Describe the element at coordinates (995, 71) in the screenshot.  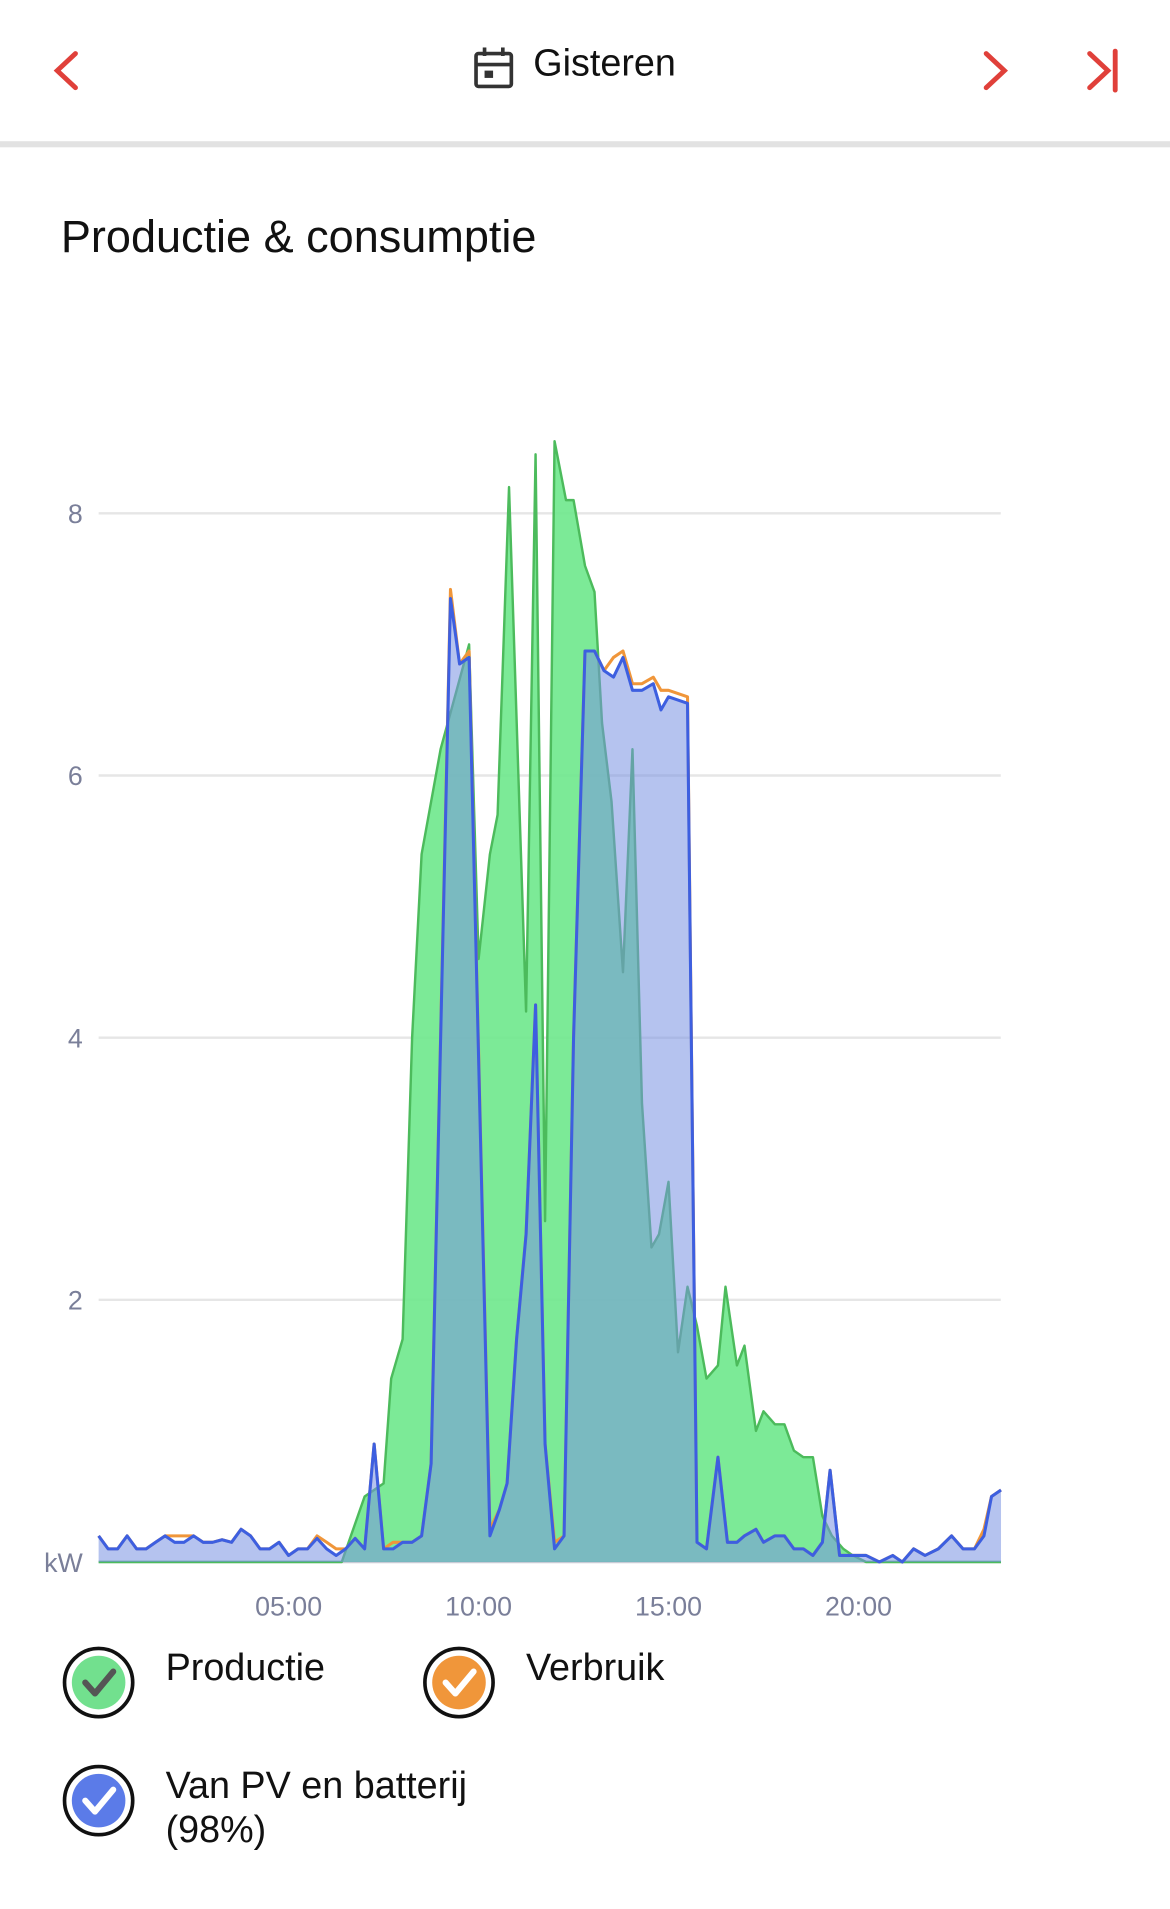
I see `next-button` at that location.